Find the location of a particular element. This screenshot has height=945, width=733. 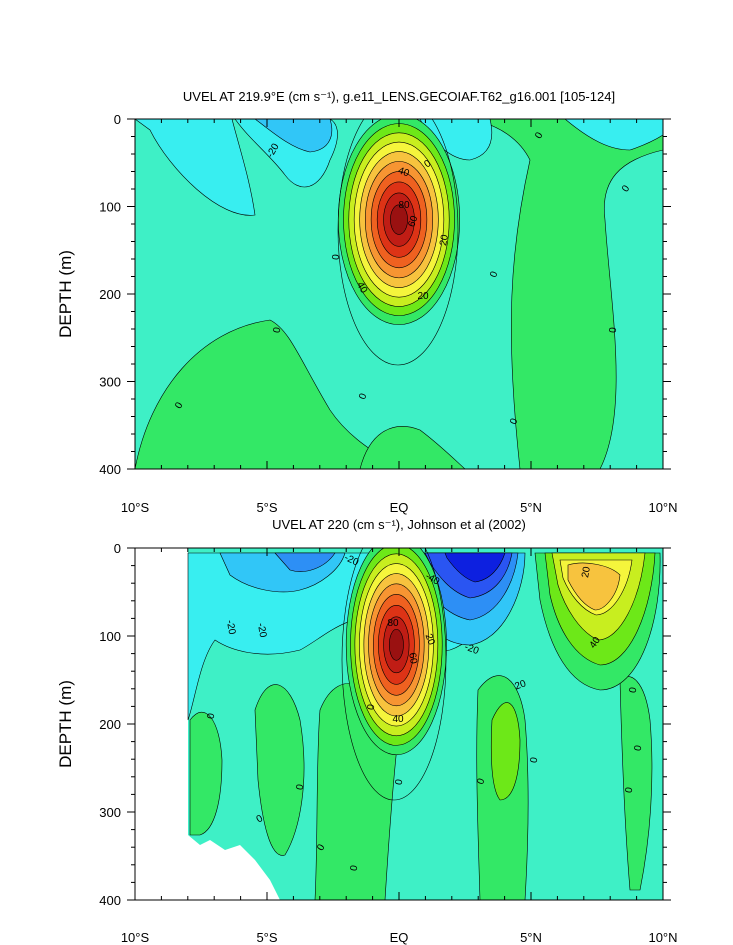

negative-region-far-west is located at coordinates (195, 167).